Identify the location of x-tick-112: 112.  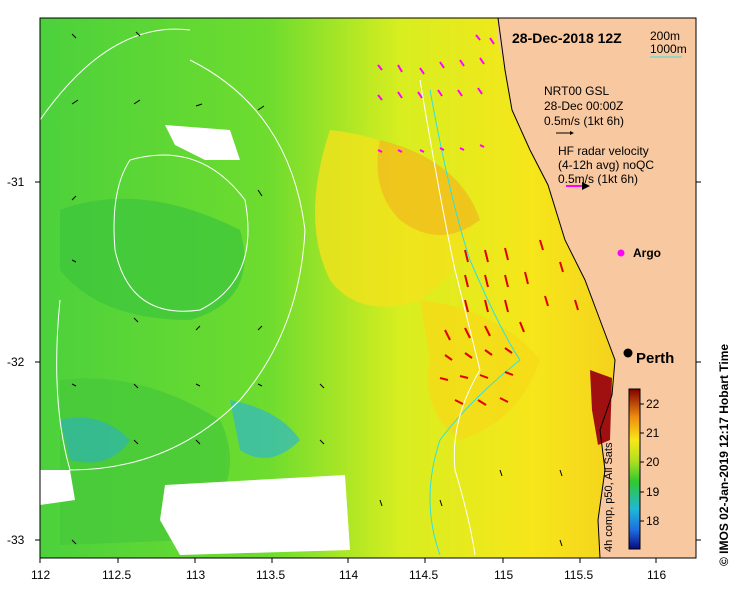
(41, 575).